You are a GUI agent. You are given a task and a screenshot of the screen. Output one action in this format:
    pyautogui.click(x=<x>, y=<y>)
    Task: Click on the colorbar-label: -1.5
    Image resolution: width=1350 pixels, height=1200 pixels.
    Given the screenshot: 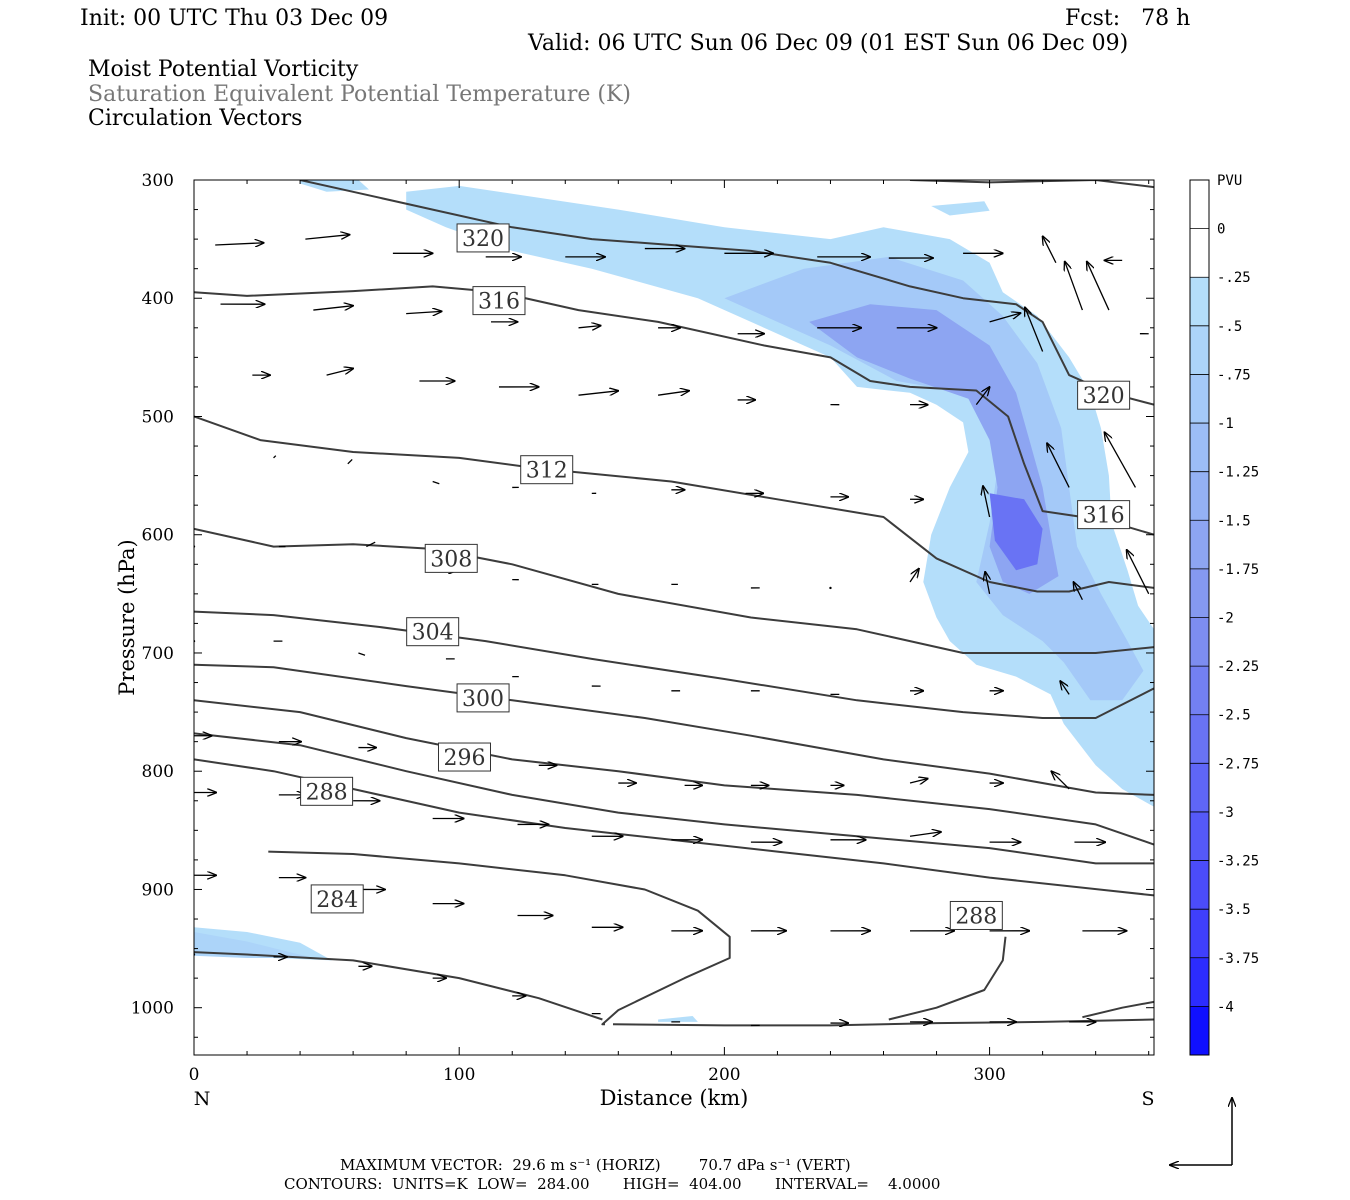 What is the action you would take?
    pyautogui.click(x=1234, y=521)
    